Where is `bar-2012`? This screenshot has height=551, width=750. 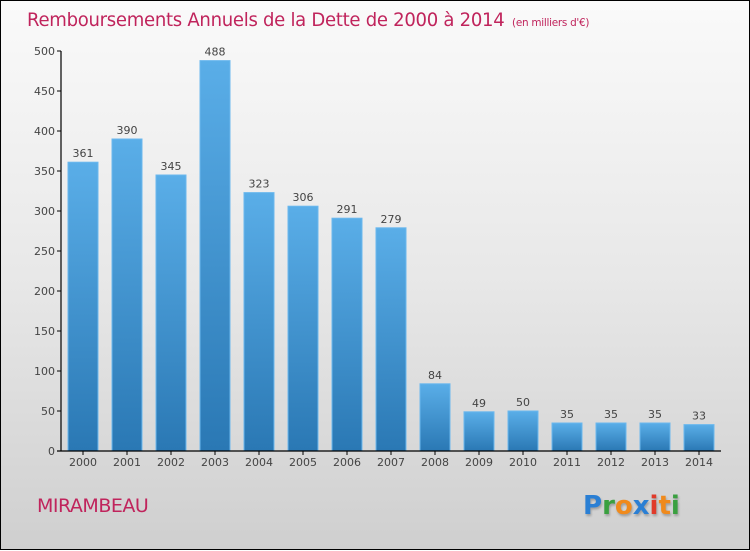 bar-2012 is located at coordinates (611, 437).